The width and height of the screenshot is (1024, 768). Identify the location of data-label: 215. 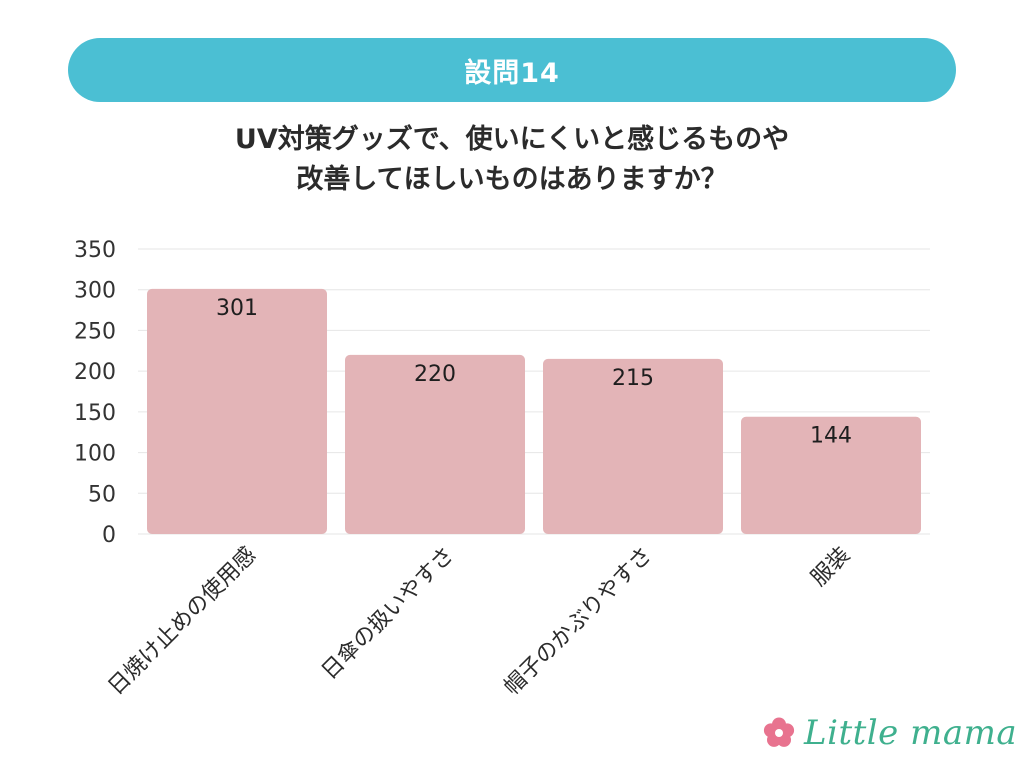
(633, 378).